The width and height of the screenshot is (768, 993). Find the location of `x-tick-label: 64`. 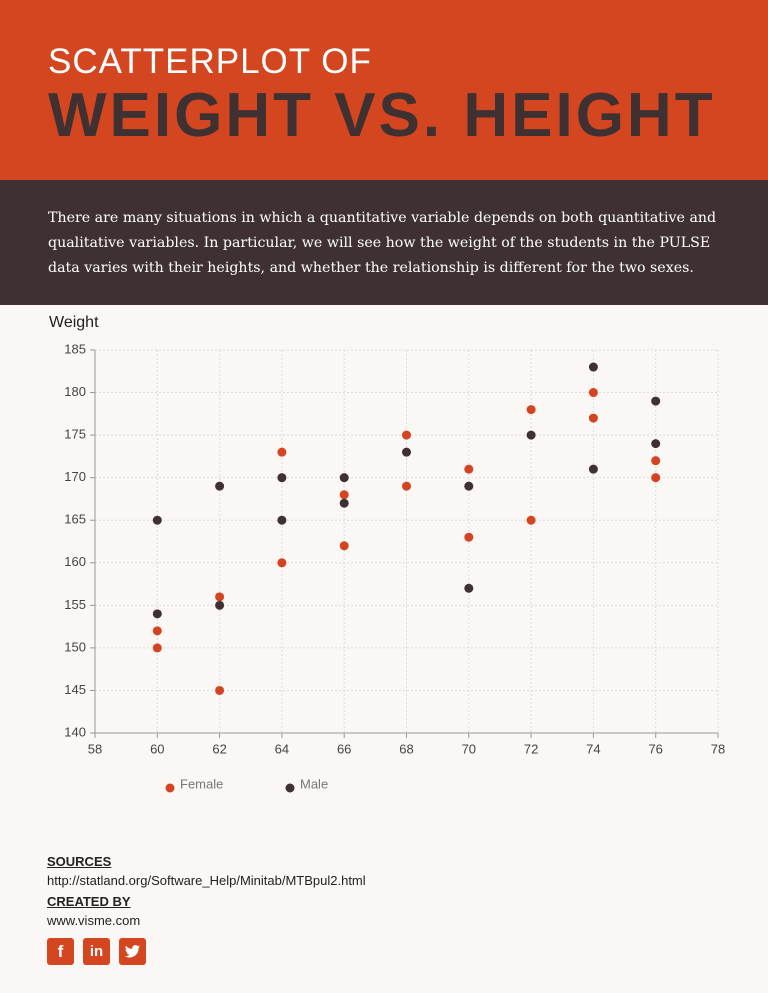

x-tick-label: 64 is located at coordinates (282, 748).